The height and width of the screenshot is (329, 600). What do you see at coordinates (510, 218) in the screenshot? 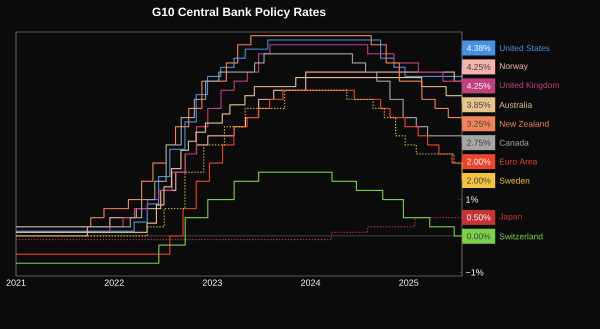
I see `legend-label: Japan` at bounding box center [510, 218].